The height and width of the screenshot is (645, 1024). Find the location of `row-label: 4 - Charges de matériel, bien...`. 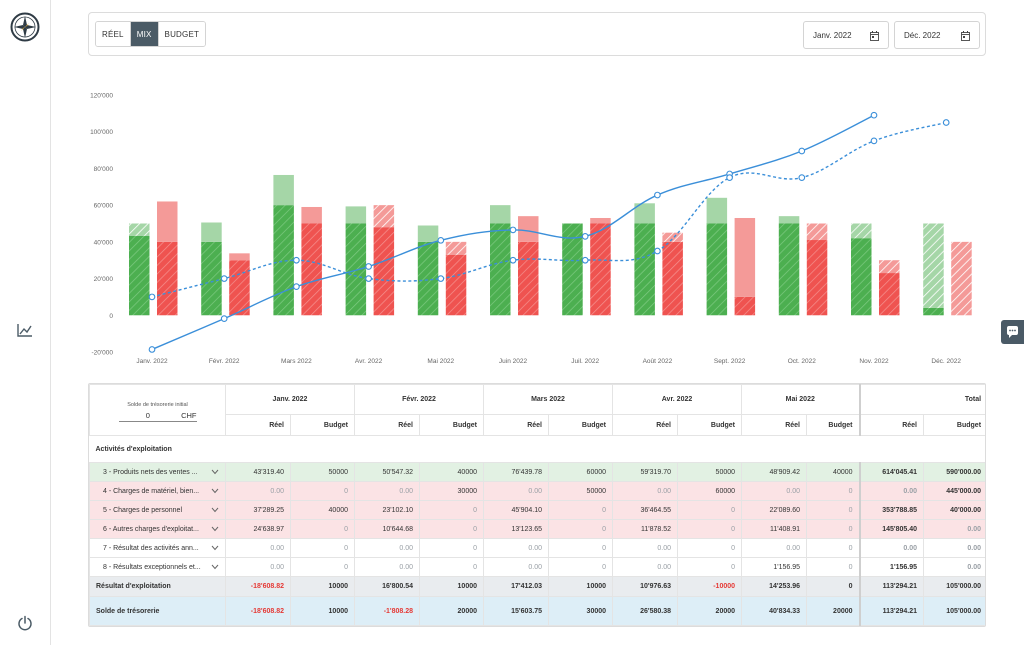

row-label: 4 - Charges de matériel, bien... is located at coordinates (157, 491).